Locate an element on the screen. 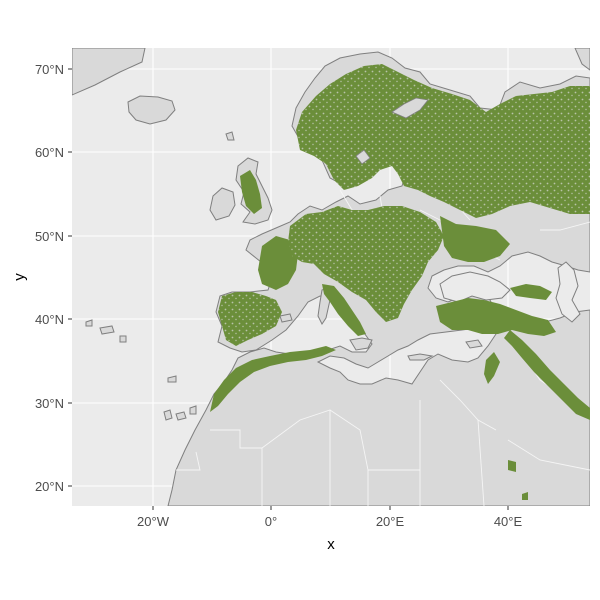 Image resolution: width=600 pixels, height=600 pixels. azores is located at coordinates (106, 331).